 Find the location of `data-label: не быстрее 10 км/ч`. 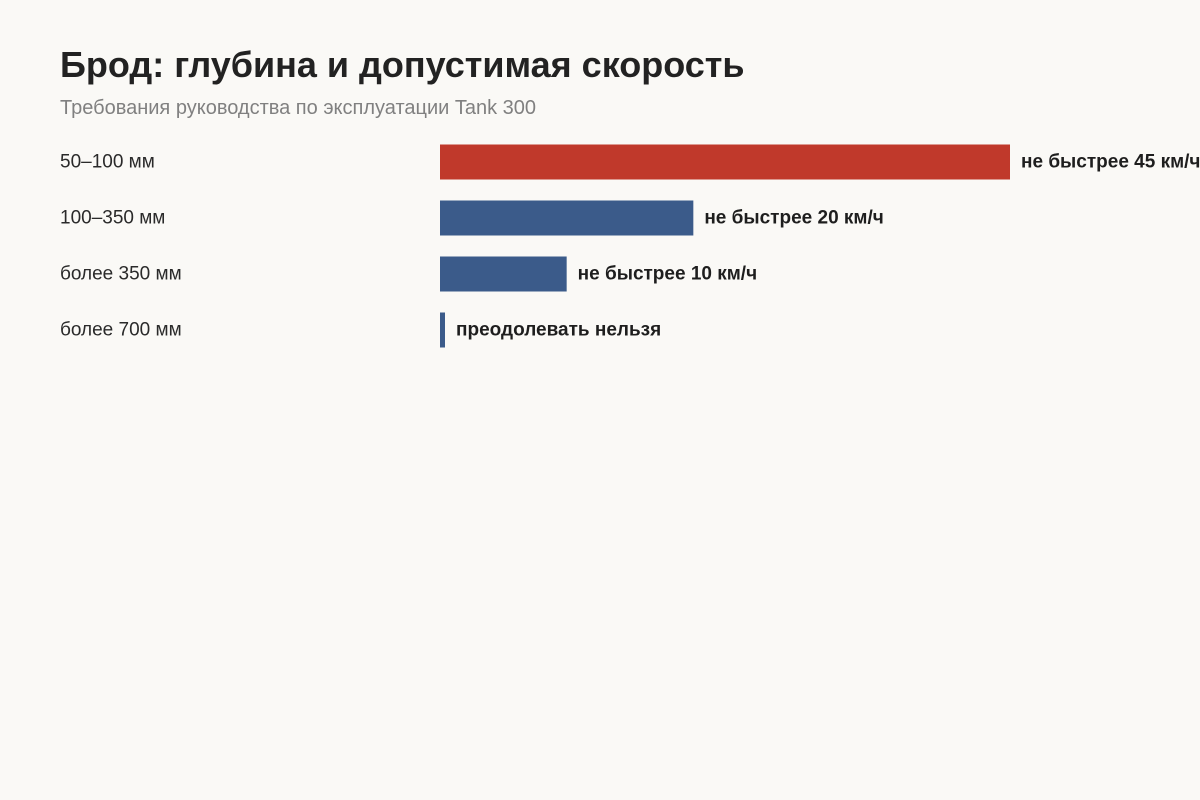

data-label: не быстрее 10 км/ч is located at coordinates (667, 274).